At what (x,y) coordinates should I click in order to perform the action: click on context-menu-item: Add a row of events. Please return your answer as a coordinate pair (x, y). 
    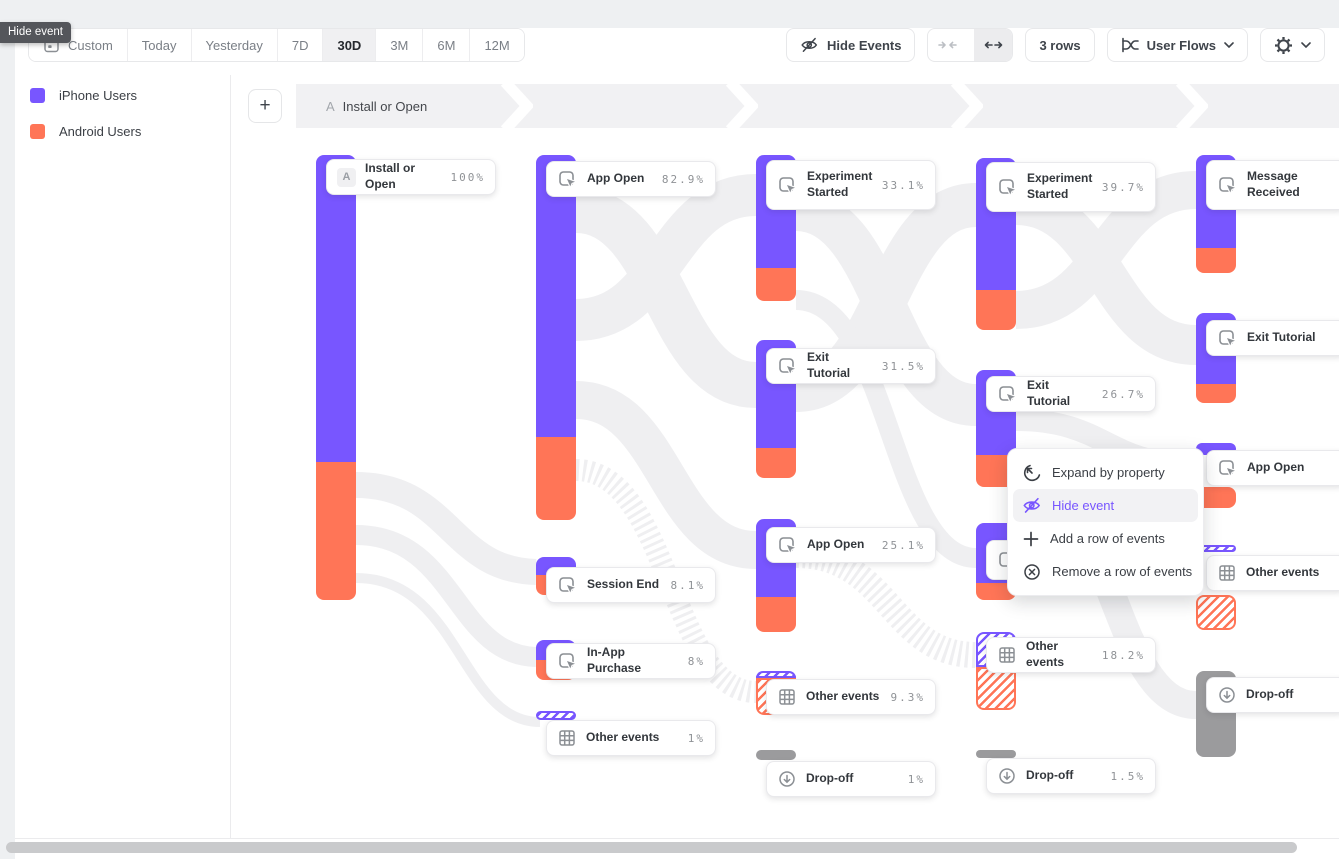
    Looking at the image, I should click on (1105, 538).